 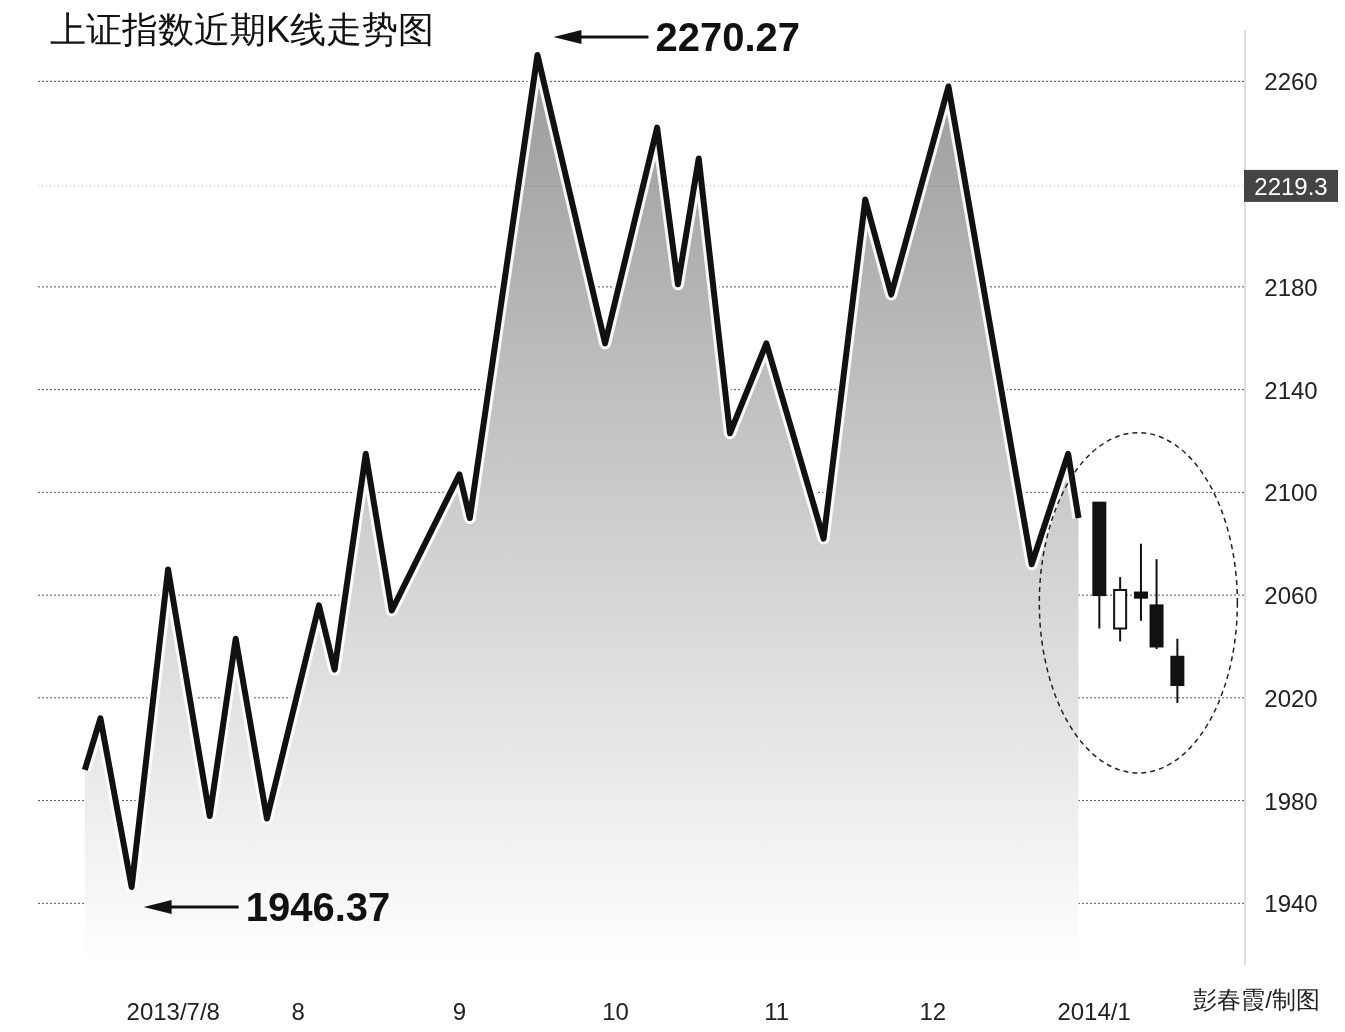 I want to click on x-tick-label: 12, so click(x=933, y=1011).